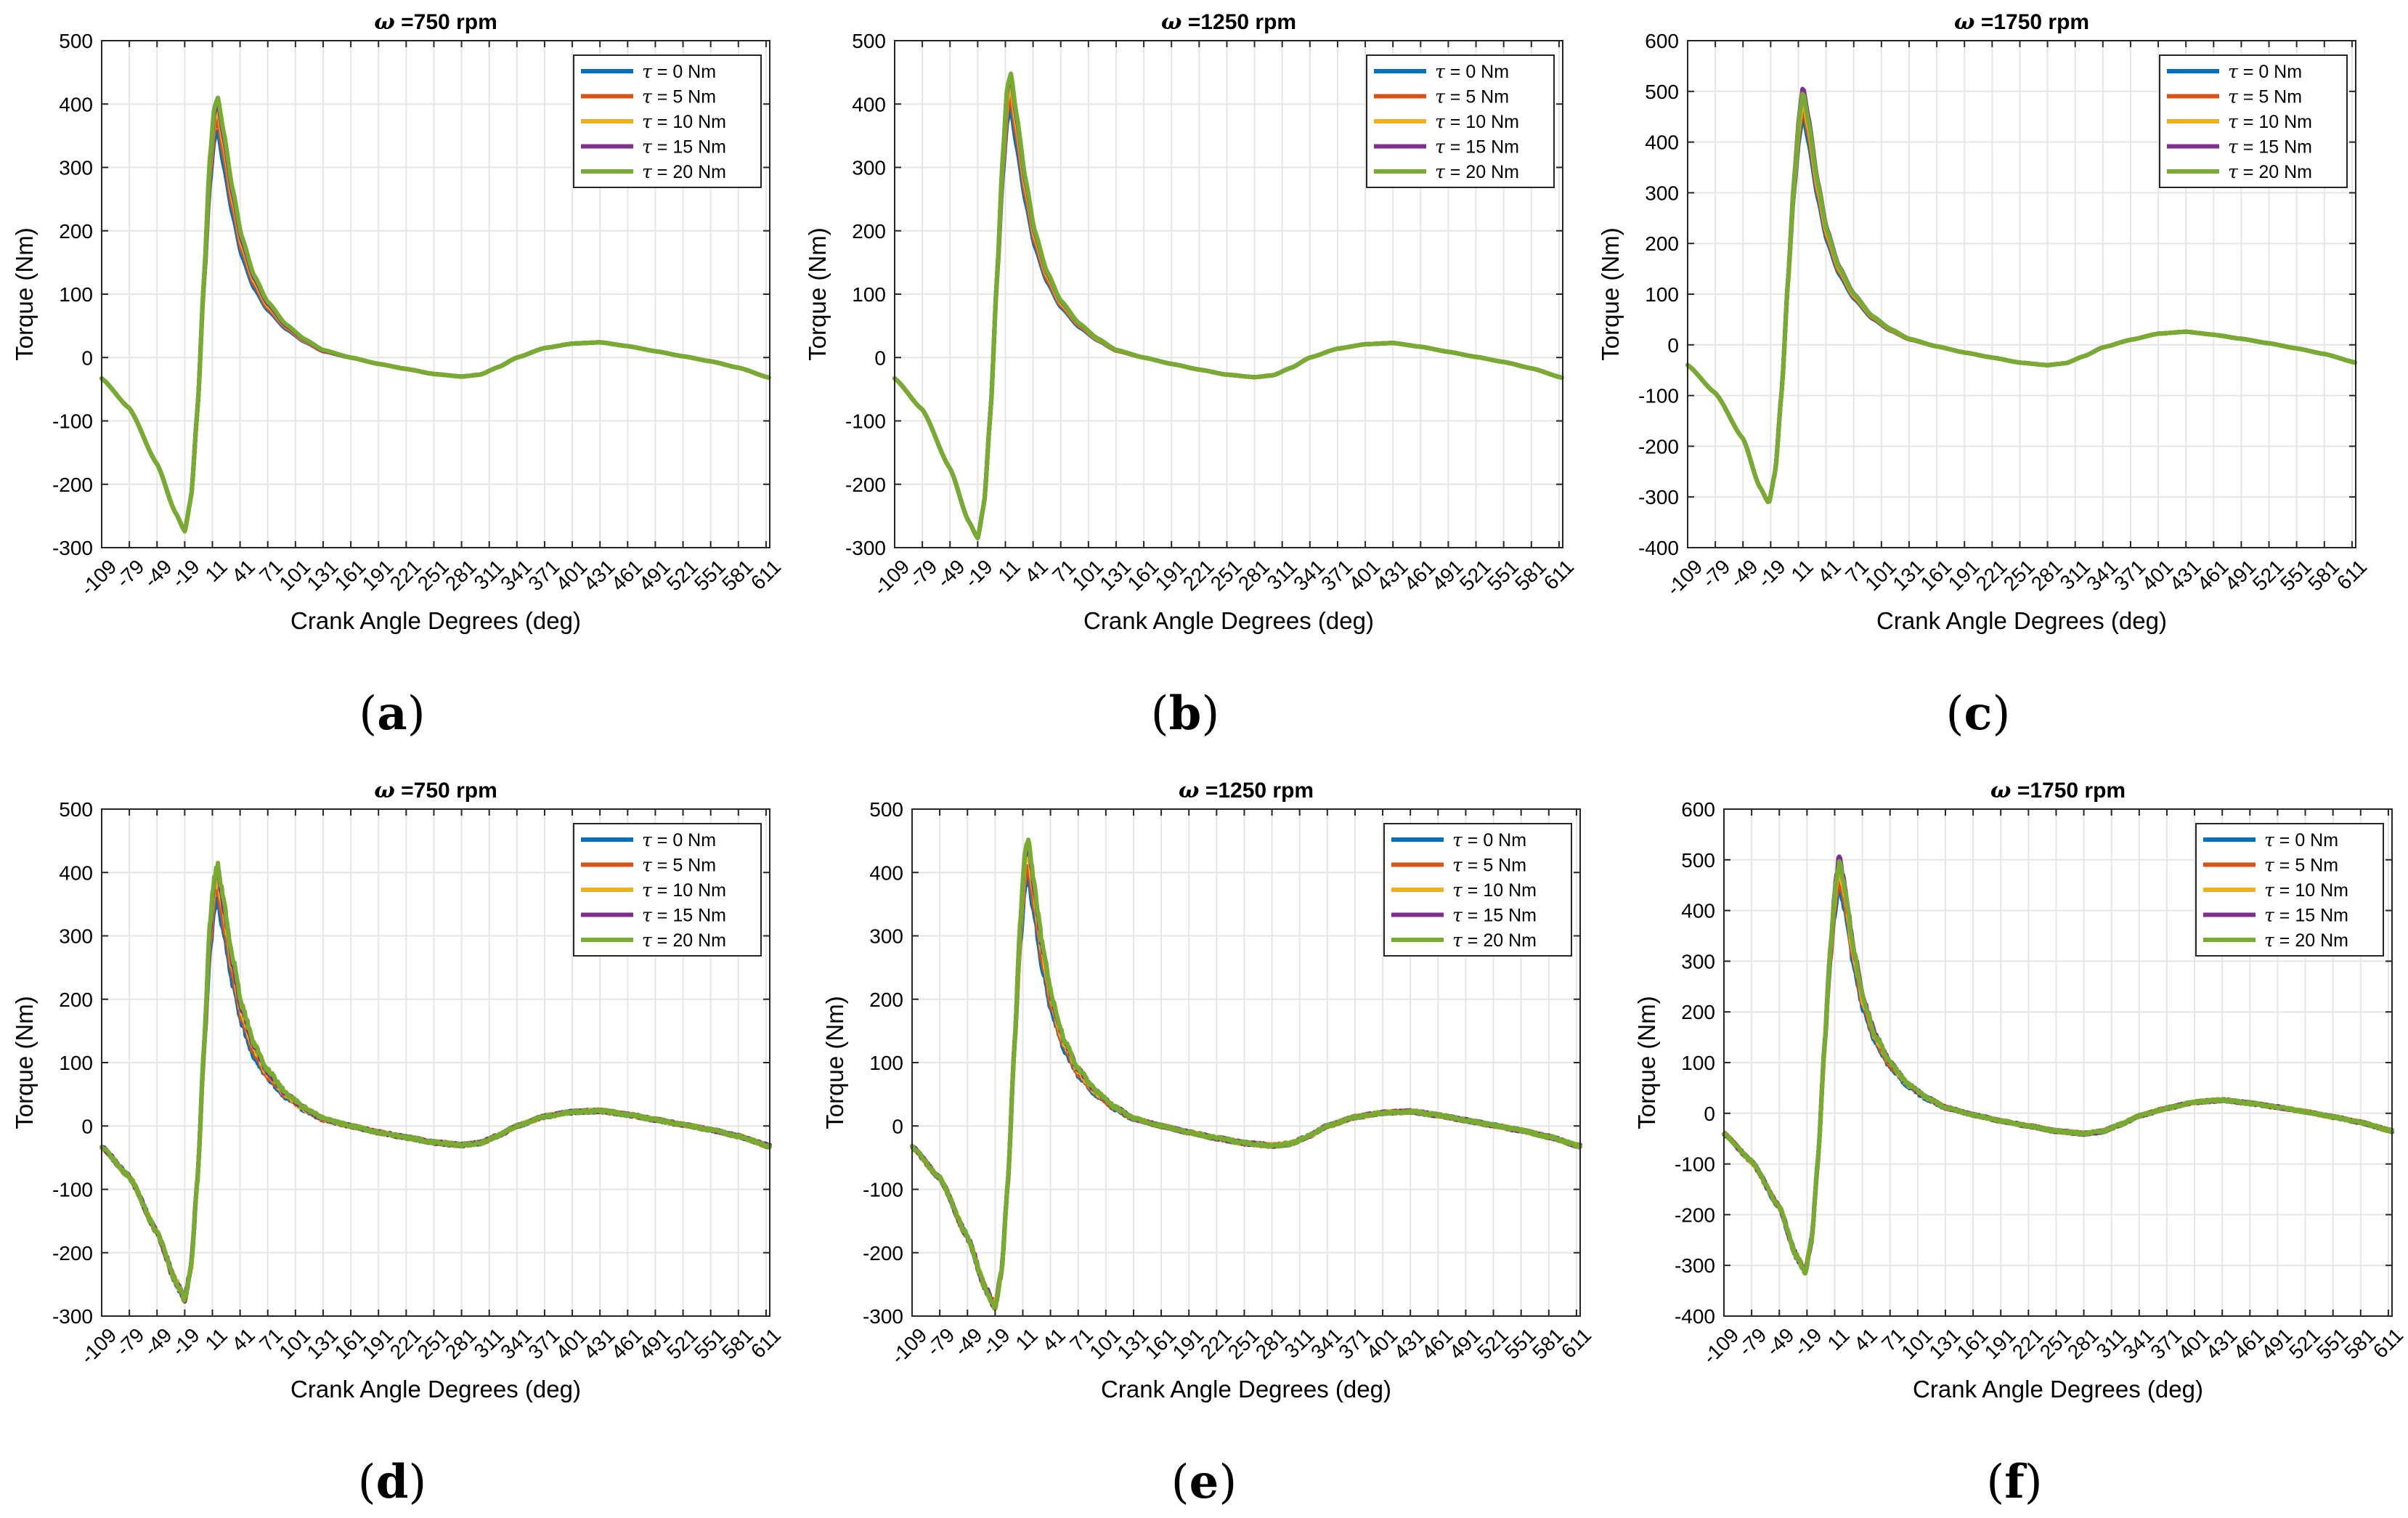  I want to click on y-tick-label: 500, so click(1662, 92).